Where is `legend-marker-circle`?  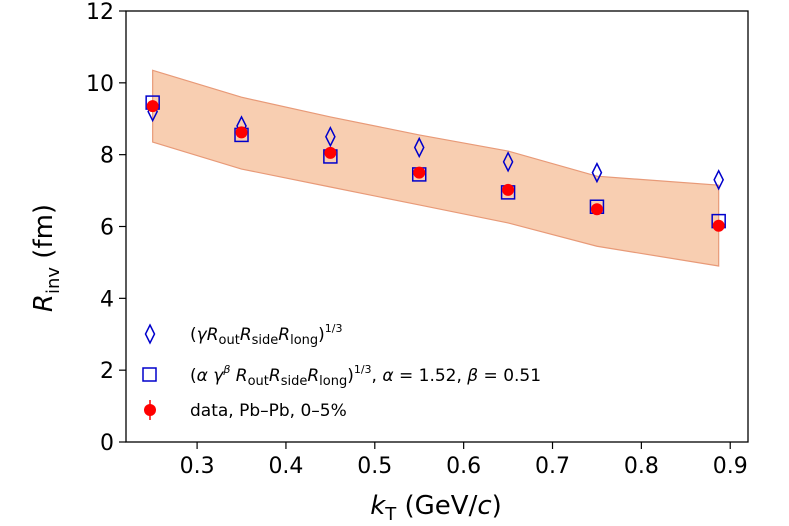 legend-marker-circle is located at coordinates (150, 410).